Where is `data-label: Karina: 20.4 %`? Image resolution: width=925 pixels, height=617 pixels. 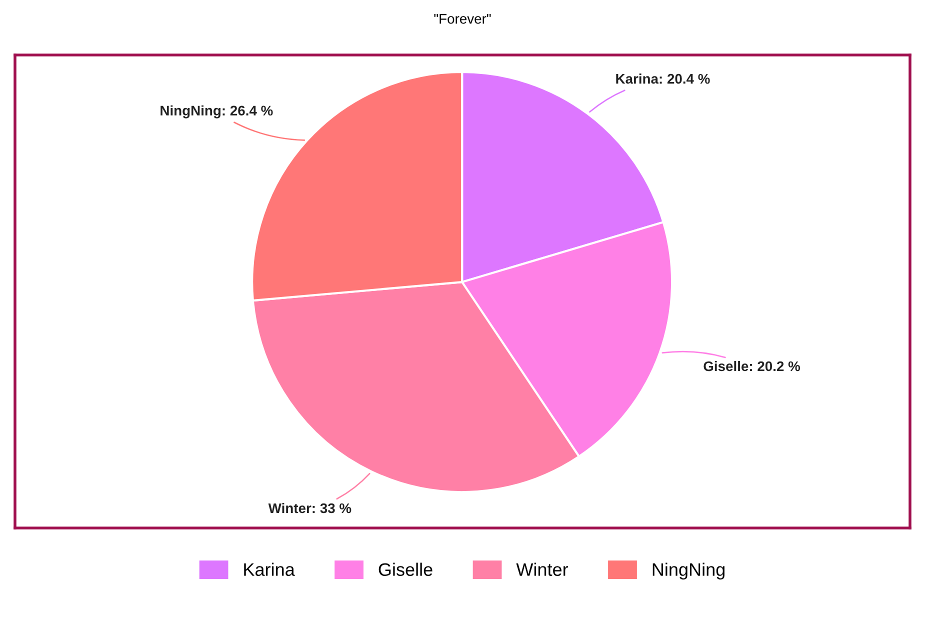
data-label: Karina: 20.4 % is located at coordinates (663, 79).